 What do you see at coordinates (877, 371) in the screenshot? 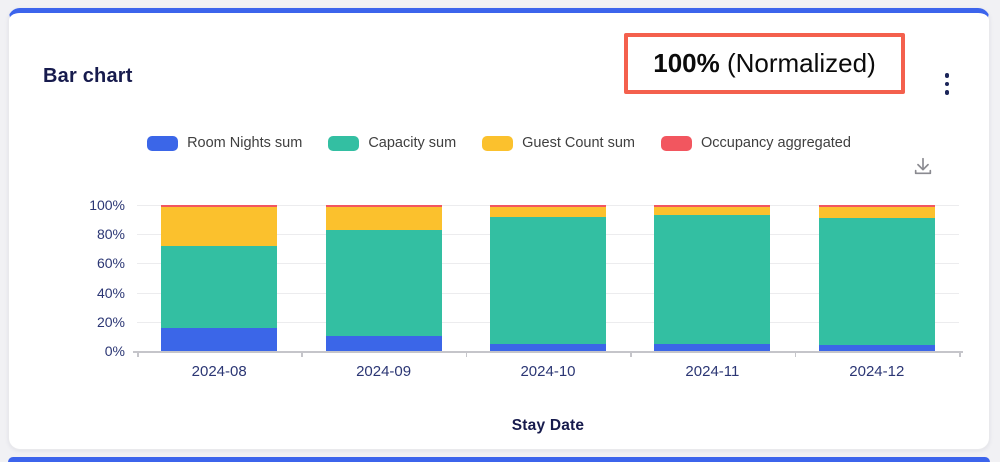
I see `x-axis-category-label: 2024-12` at bounding box center [877, 371].